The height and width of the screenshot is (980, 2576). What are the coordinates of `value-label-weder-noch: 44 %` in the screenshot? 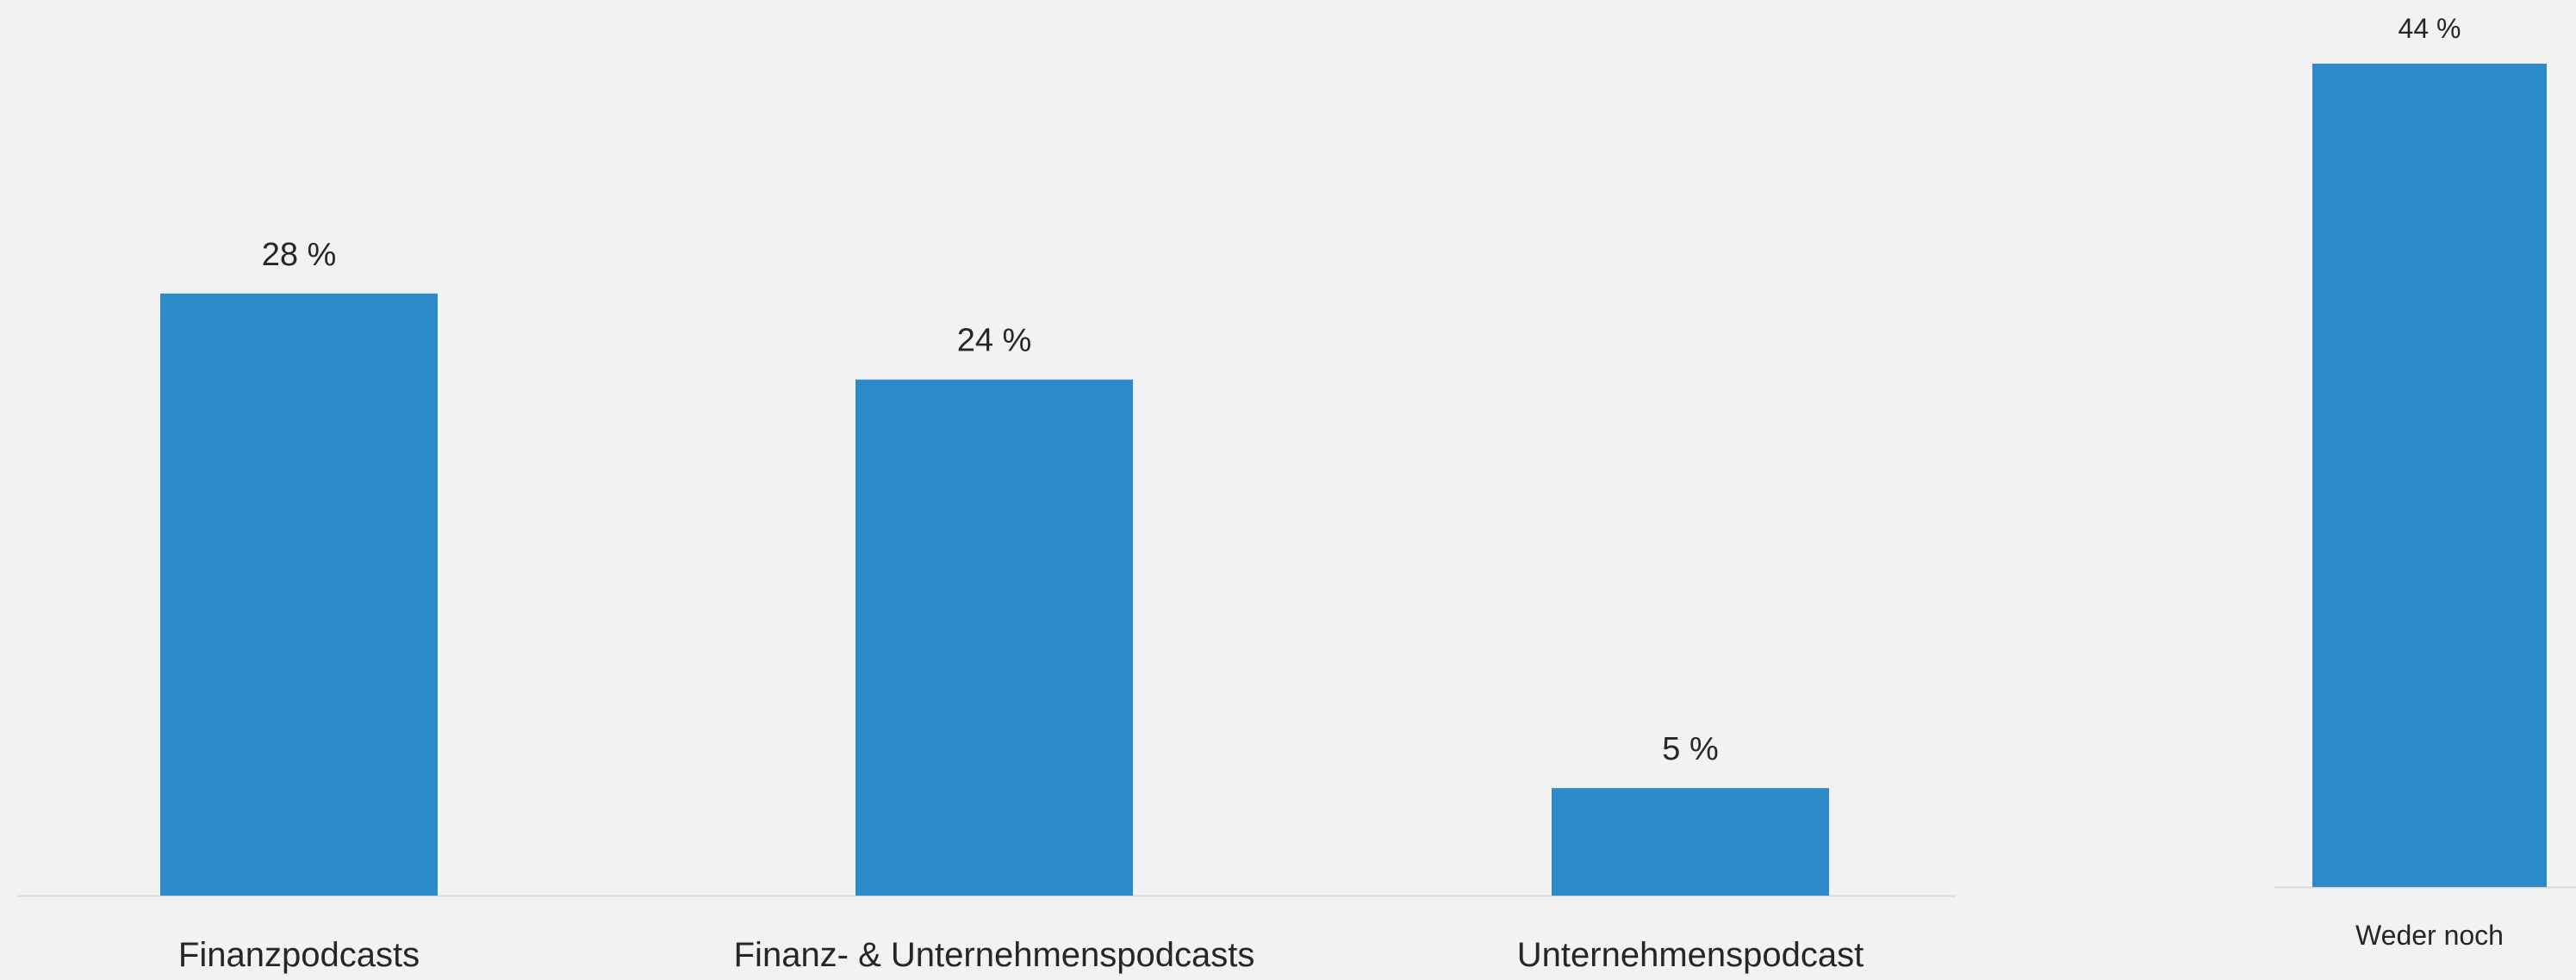 It's located at (2430, 28).